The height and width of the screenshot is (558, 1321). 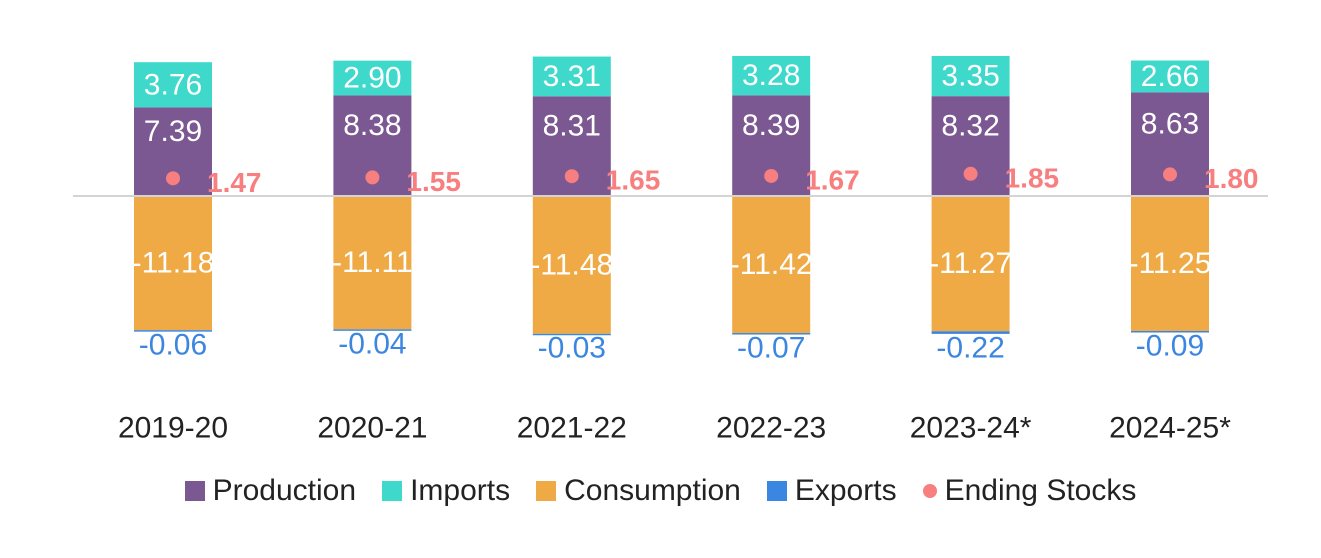 I want to click on data-label-consumption: -11.11, so click(x=372, y=262).